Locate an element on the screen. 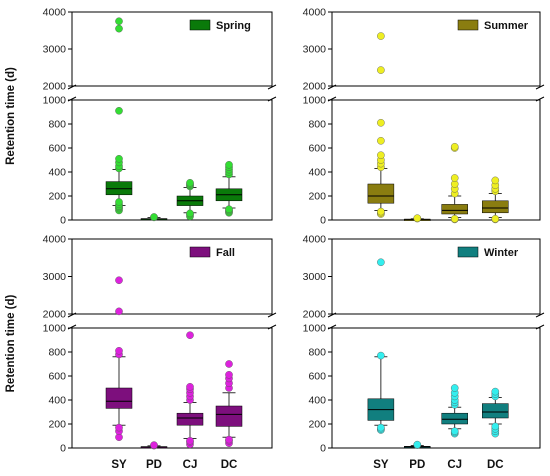  x-tick-label: CJ is located at coordinates (190, 465).